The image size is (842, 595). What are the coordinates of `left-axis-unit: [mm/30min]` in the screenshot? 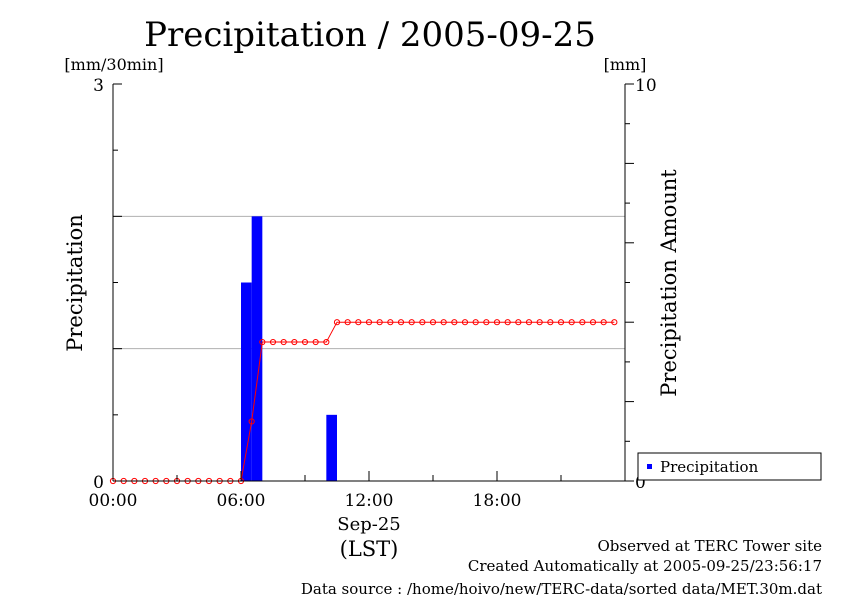 It's located at (113, 64).